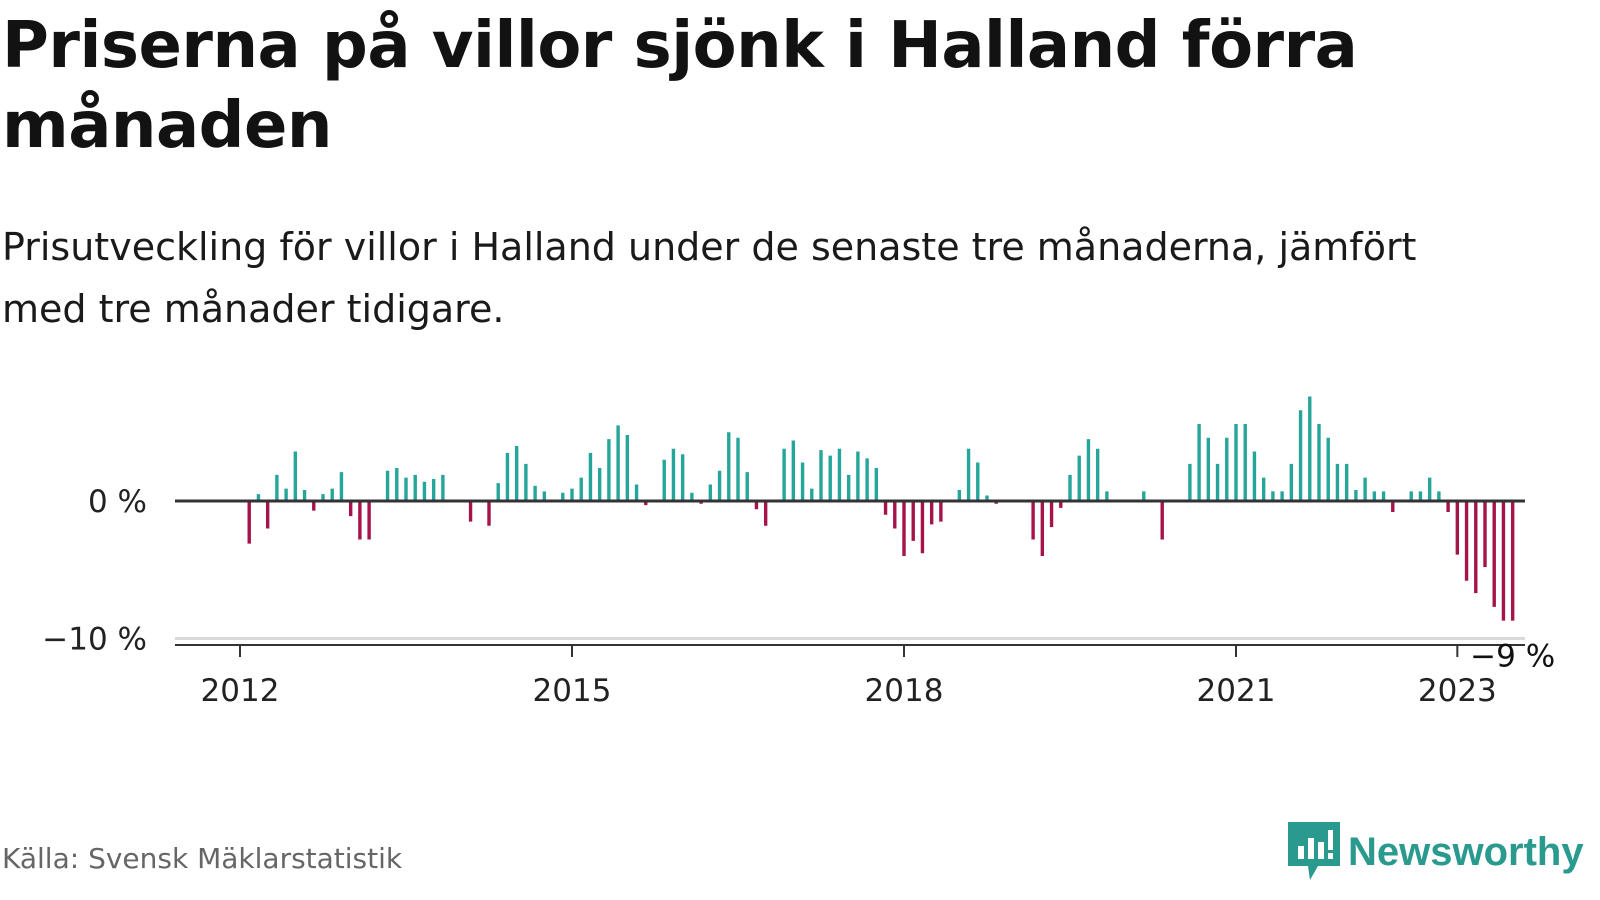  Describe the element at coordinates (117, 502) in the screenshot. I see `y-tick-label: 0 %` at that location.